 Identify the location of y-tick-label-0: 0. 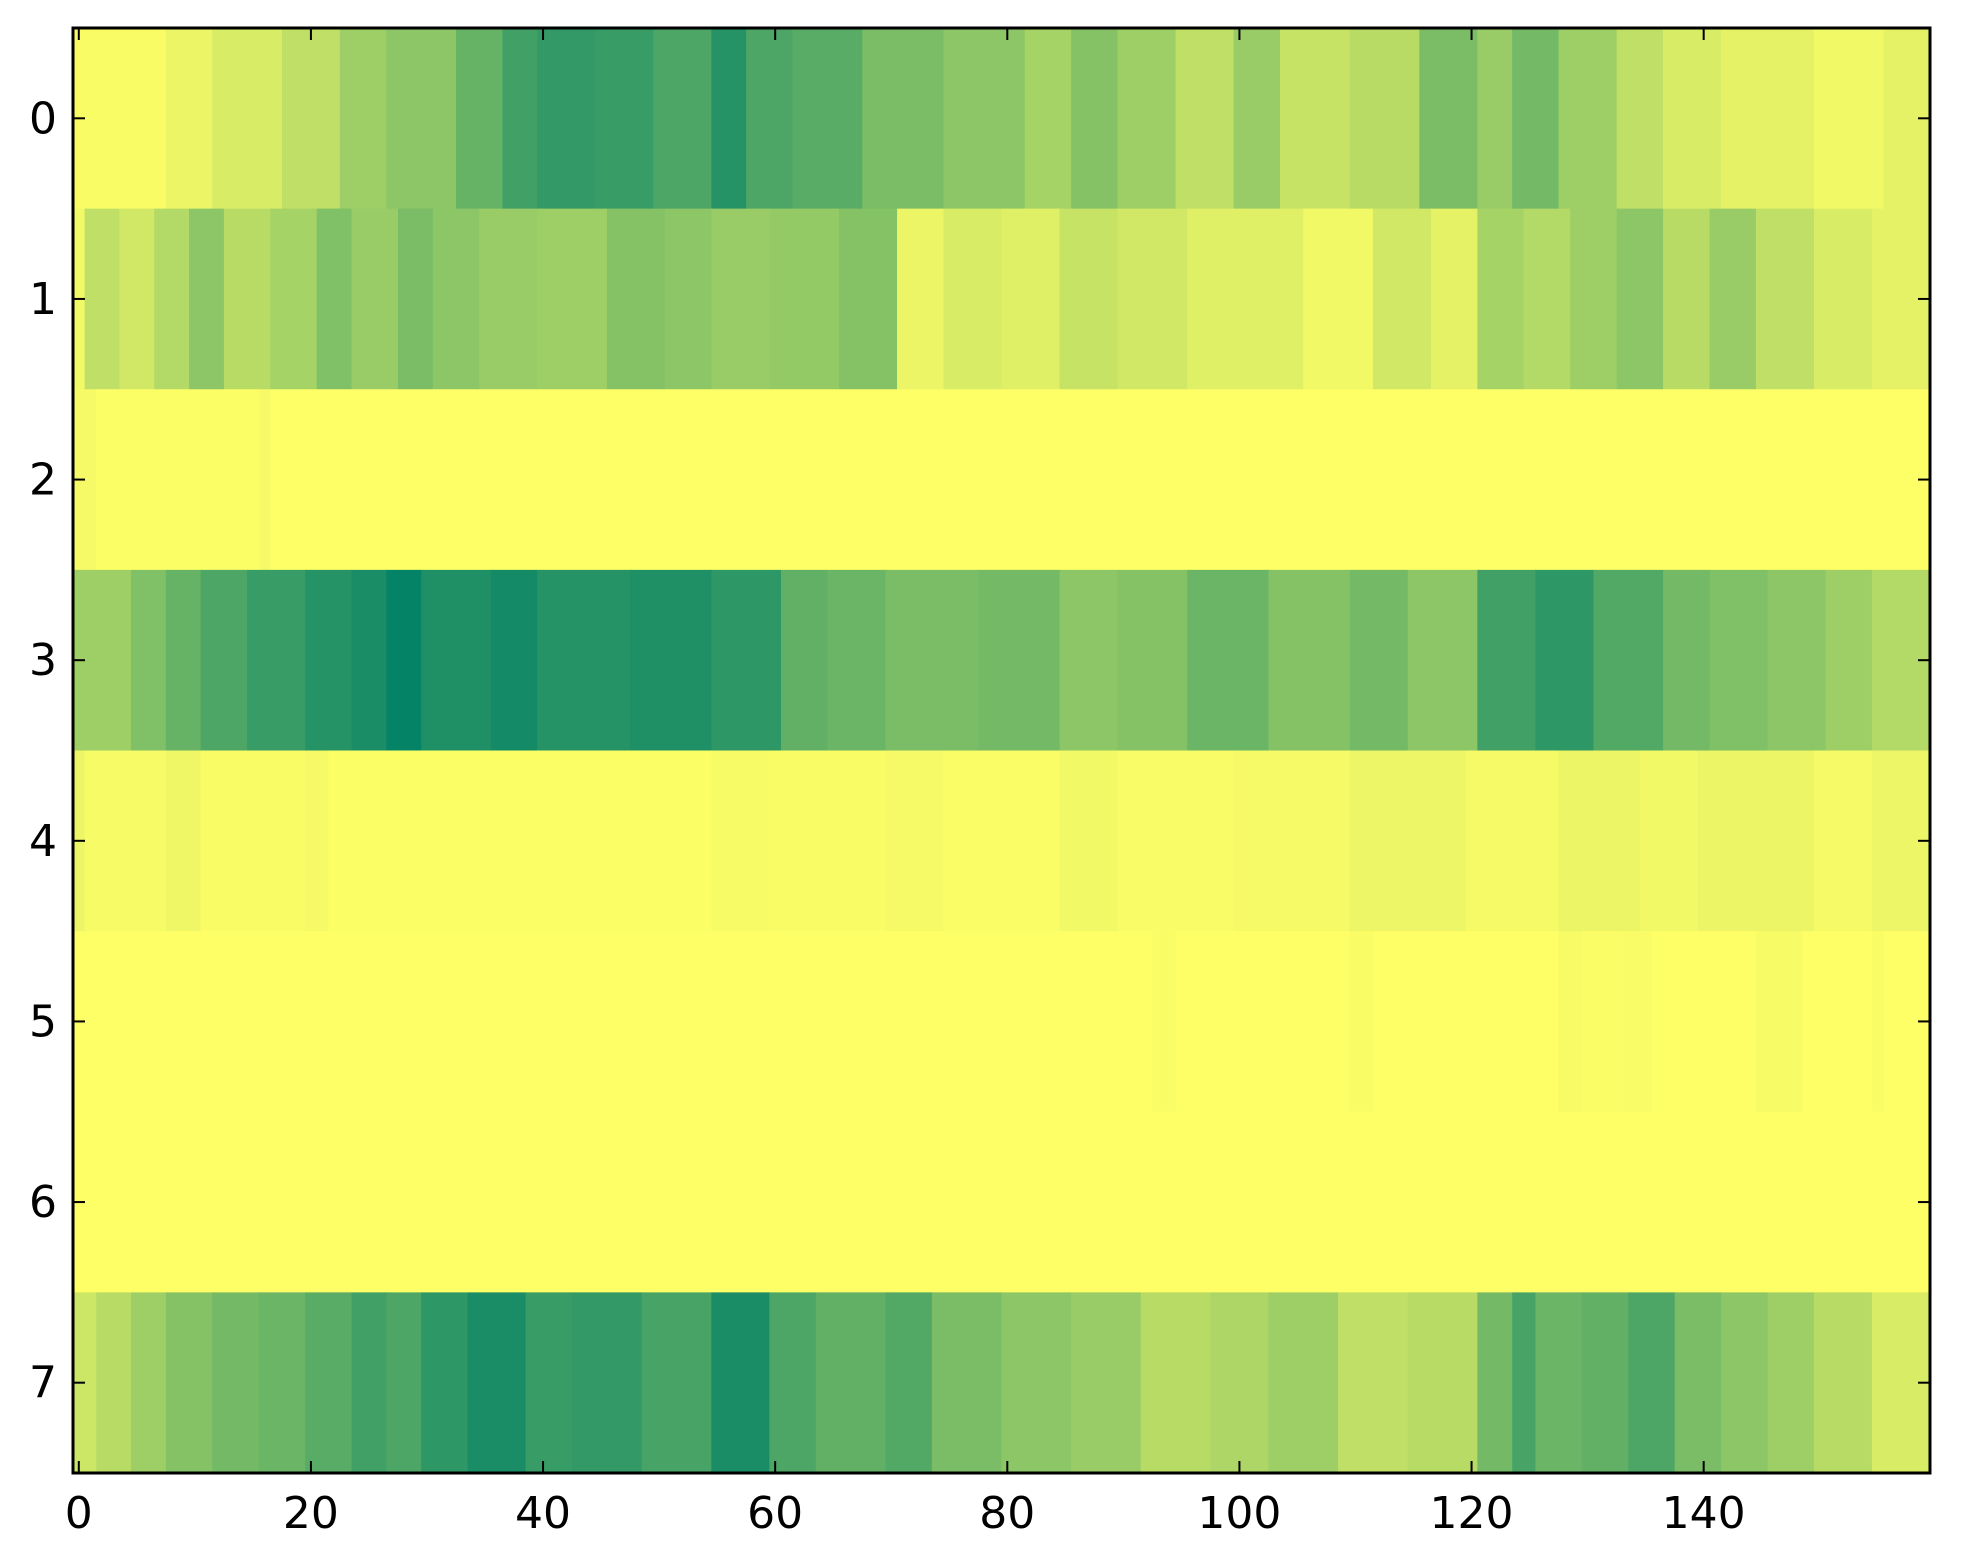
(43, 118).